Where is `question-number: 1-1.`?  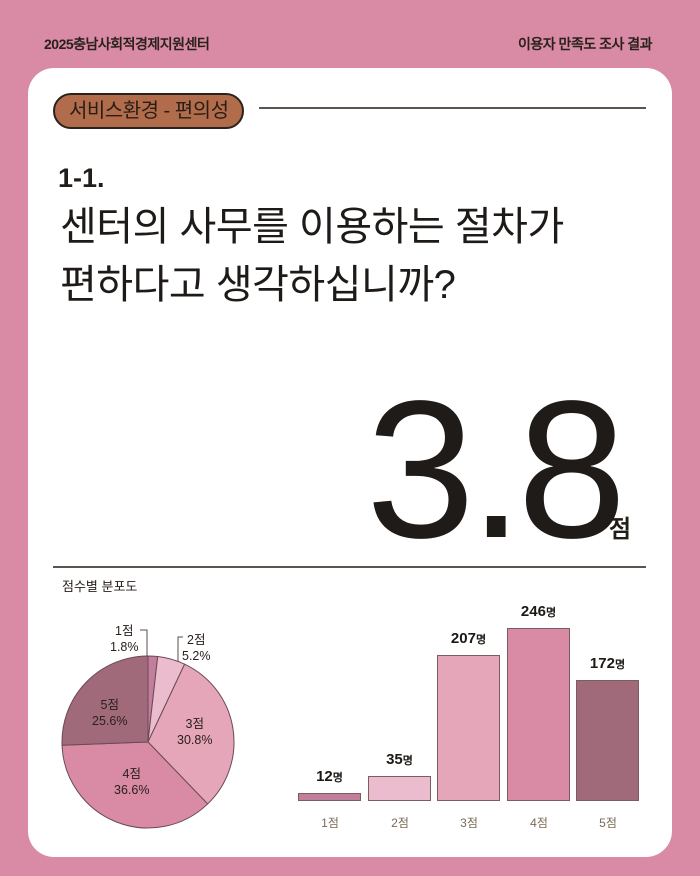 question-number: 1-1. is located at coordinates (81, 178).